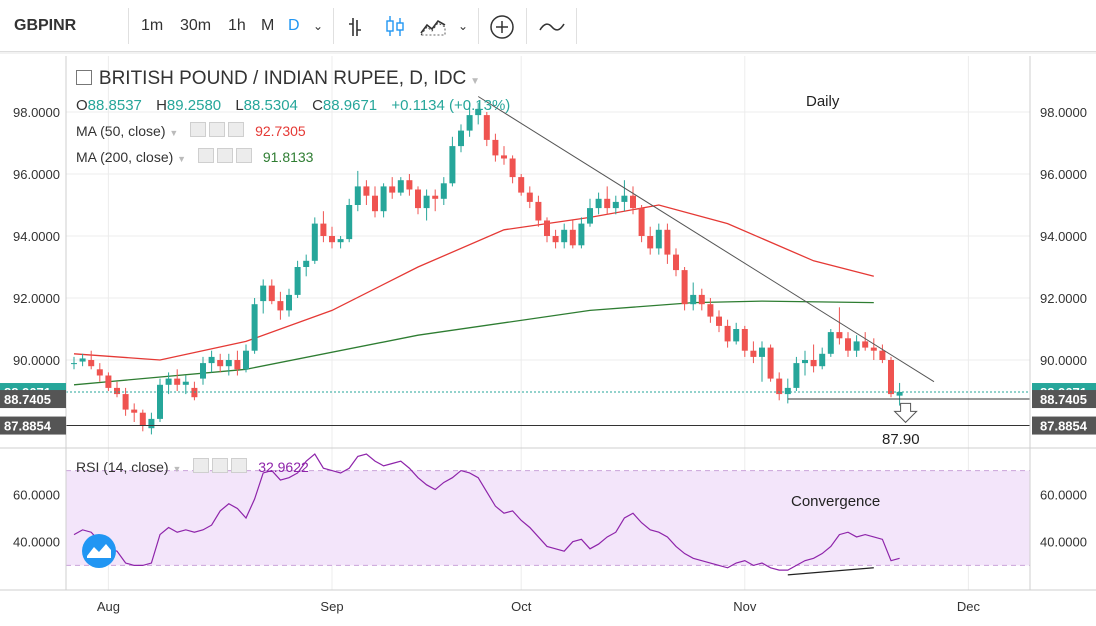  What do you see at coordinates (27, 399) in the screenshot?
I see `price-tag-left: 88.7405` at bounding box center [27, 399].